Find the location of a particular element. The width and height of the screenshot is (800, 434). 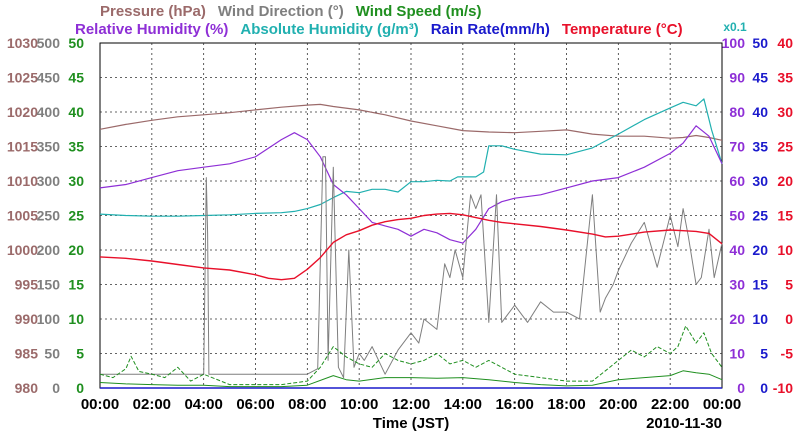

series-temperature is located at coordinates (411, 246).